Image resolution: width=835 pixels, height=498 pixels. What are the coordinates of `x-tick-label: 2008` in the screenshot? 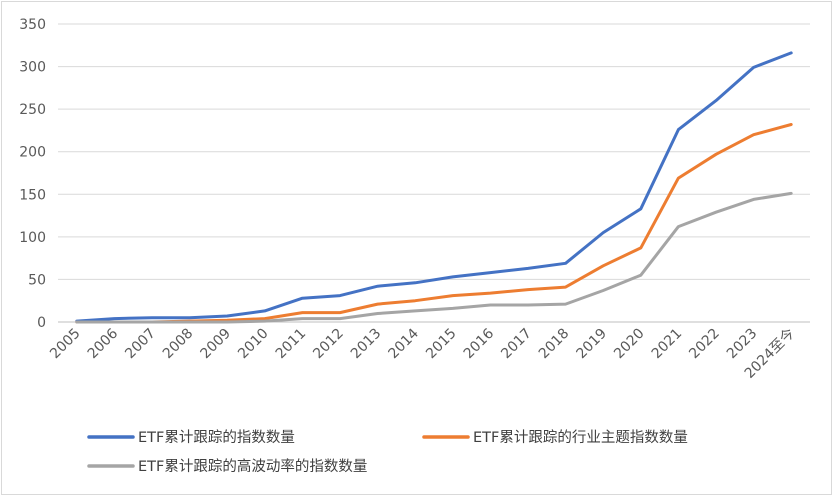 It's located at (178, 344).